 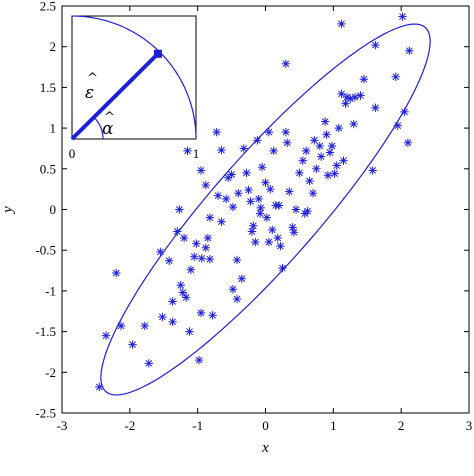 I want to click on x-tick-label: 3, so click(x=469, y=425).